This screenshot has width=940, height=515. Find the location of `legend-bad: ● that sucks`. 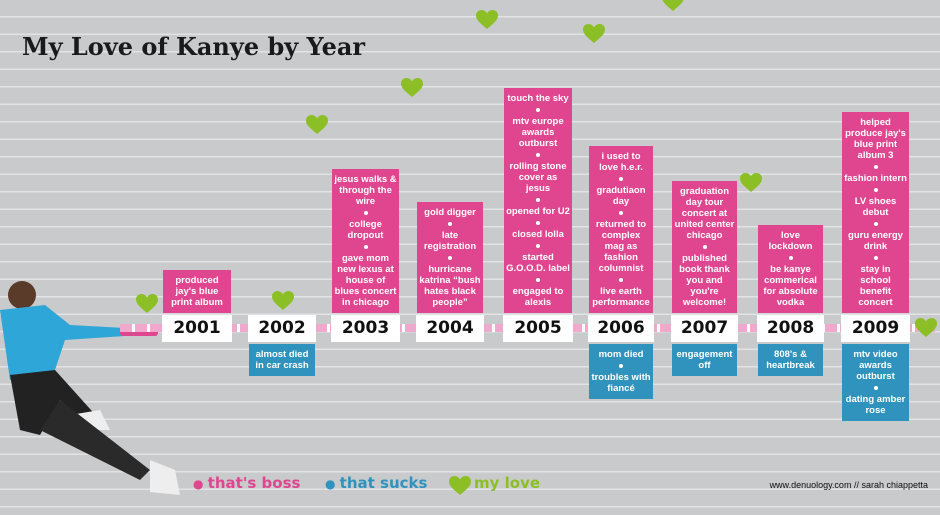

legend-bad: ● that sucks is located at coordinates (376, 483).